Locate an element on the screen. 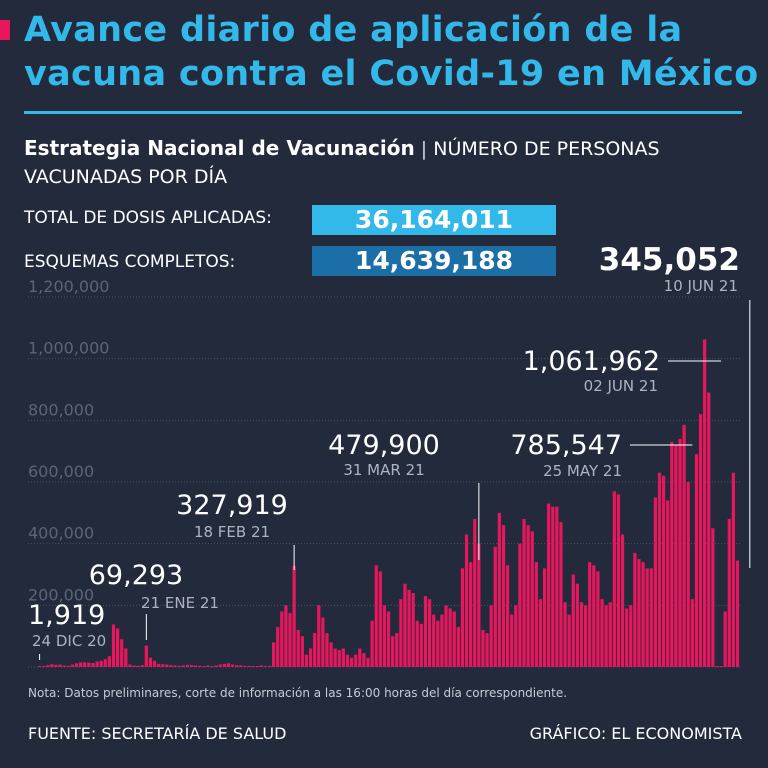 Image resolution: width=768 pixels, height=768 pixels. source-label: FUENTE: SECRETARÍA DE SALUD is located at coordinates (157, 733).